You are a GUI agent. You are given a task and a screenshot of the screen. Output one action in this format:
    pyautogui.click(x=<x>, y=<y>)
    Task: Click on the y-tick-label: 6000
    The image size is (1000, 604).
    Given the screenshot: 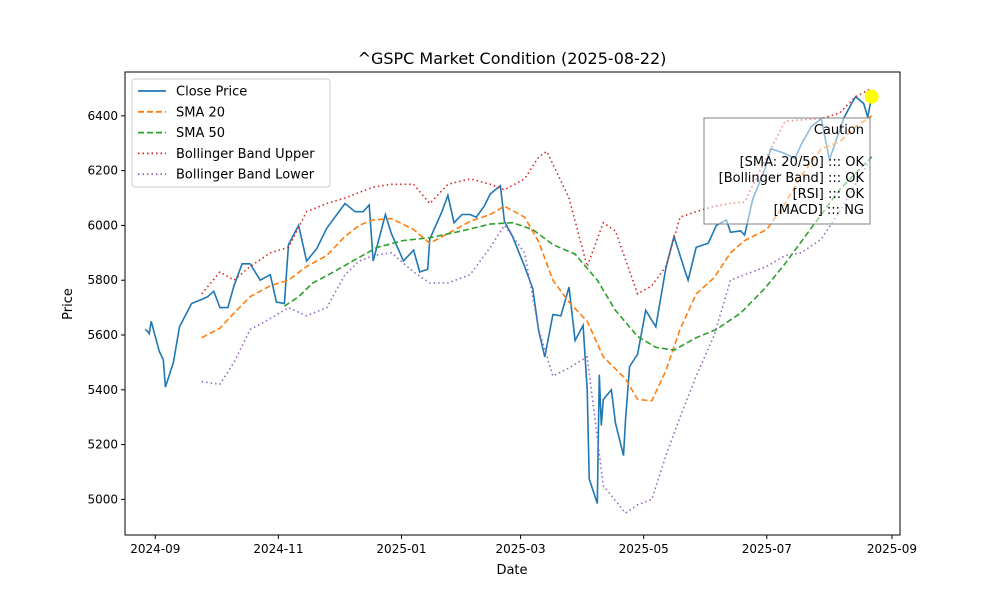 What is the action you would take?
    pyautogui.click(x=102, y=225)
    